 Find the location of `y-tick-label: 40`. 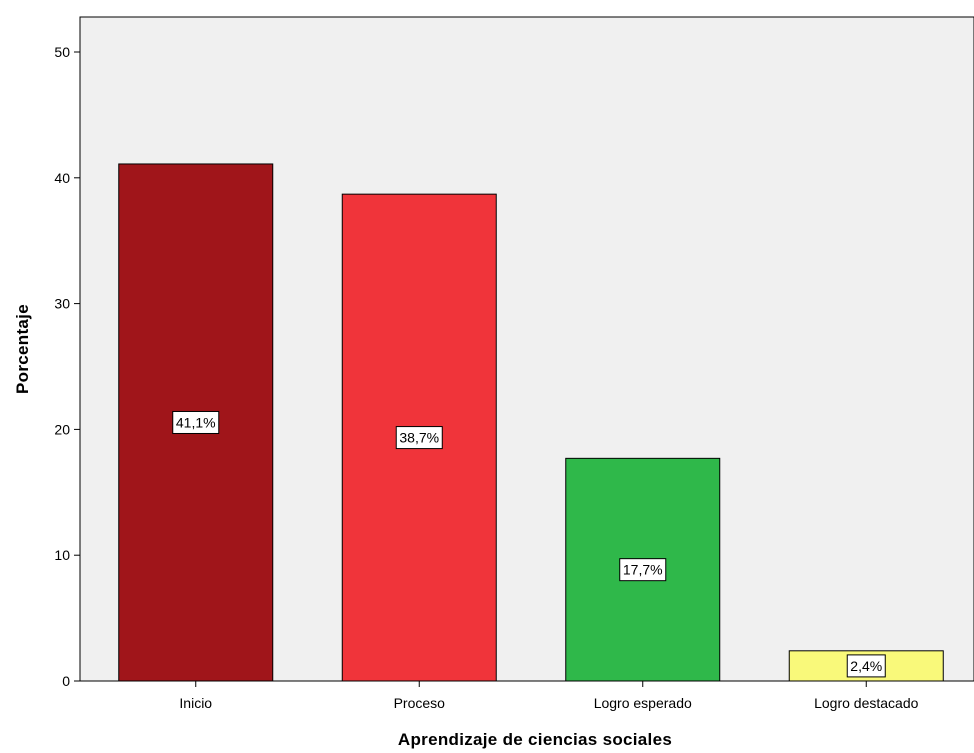

y-tick-label: 40 is located at coordinates (62, 178).